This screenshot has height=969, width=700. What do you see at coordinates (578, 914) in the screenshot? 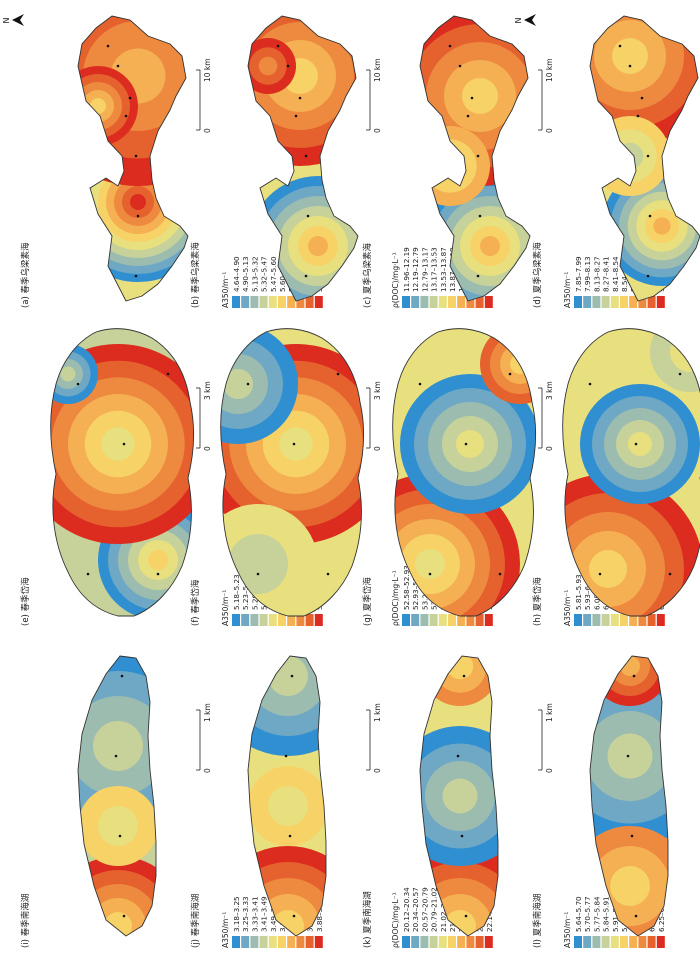
I see `legend-range: 5.64–5.70` at bounding box center [578, 914].